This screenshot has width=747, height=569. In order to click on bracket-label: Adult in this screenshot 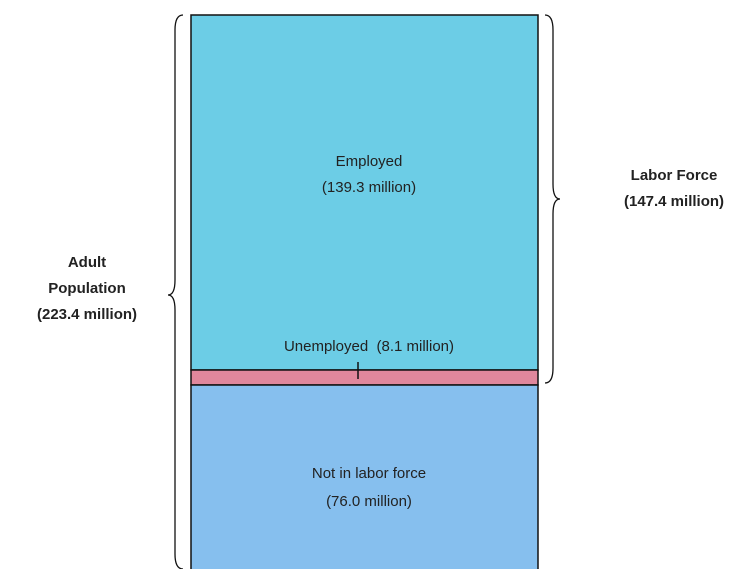, I will do `click(87, 262)`.